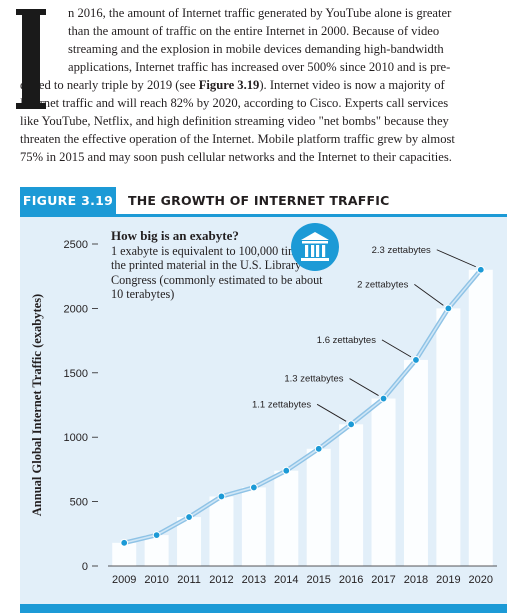 The height and width of the screenshot is (613, 519). I want to click on x-tick-label: 2020, so click(481, 580).